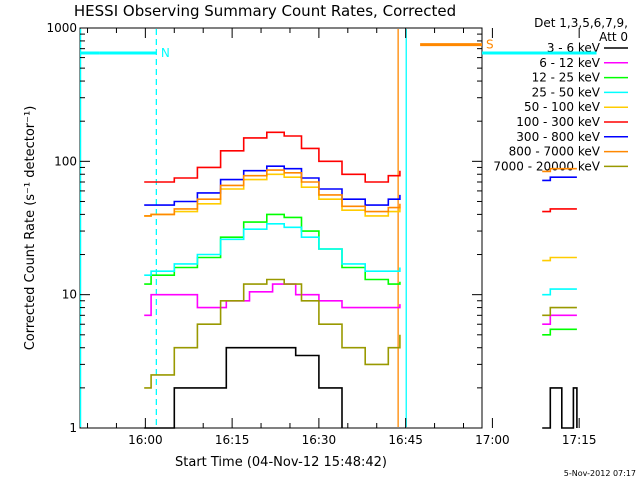 The width and height of the screenshot is (640, 480). I want to click on y-tick-label: 1000, so click(61, 28).